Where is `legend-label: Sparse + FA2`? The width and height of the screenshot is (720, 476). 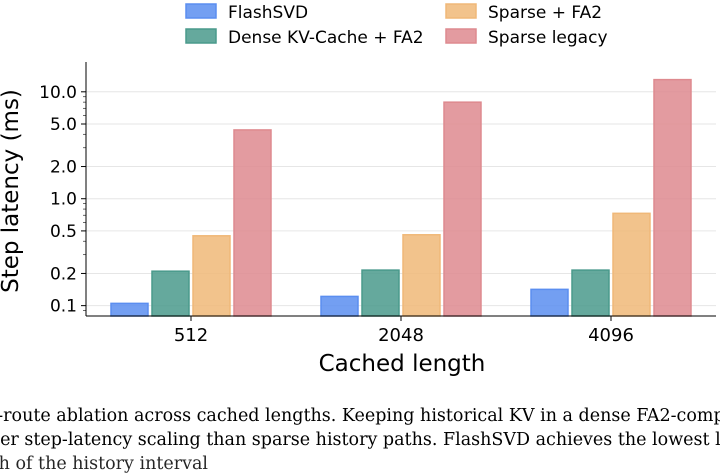 legend-label: Sparse + FA2 is located at coordinates (545, 13).